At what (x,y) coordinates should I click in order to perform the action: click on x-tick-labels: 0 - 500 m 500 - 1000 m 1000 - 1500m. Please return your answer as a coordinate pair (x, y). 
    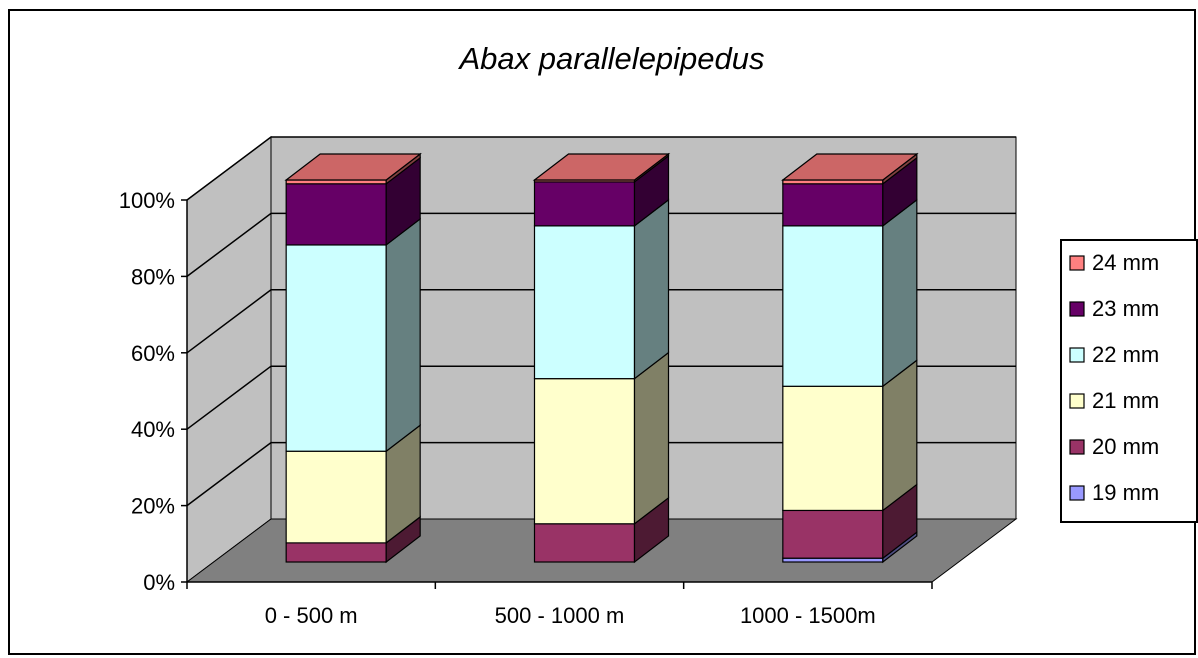
    Looking at the image, I should click on (570, 615).